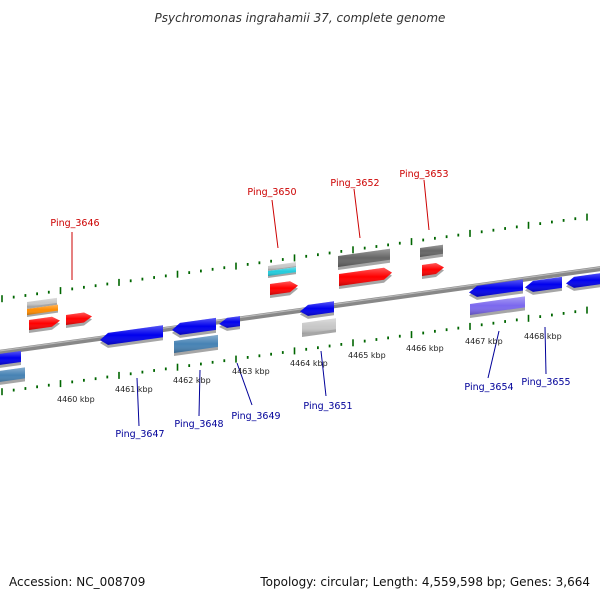  Describe the element at coordinates (77, 582) in the screenshot. I see `accession-text: Accession: NC_008709` at that location.